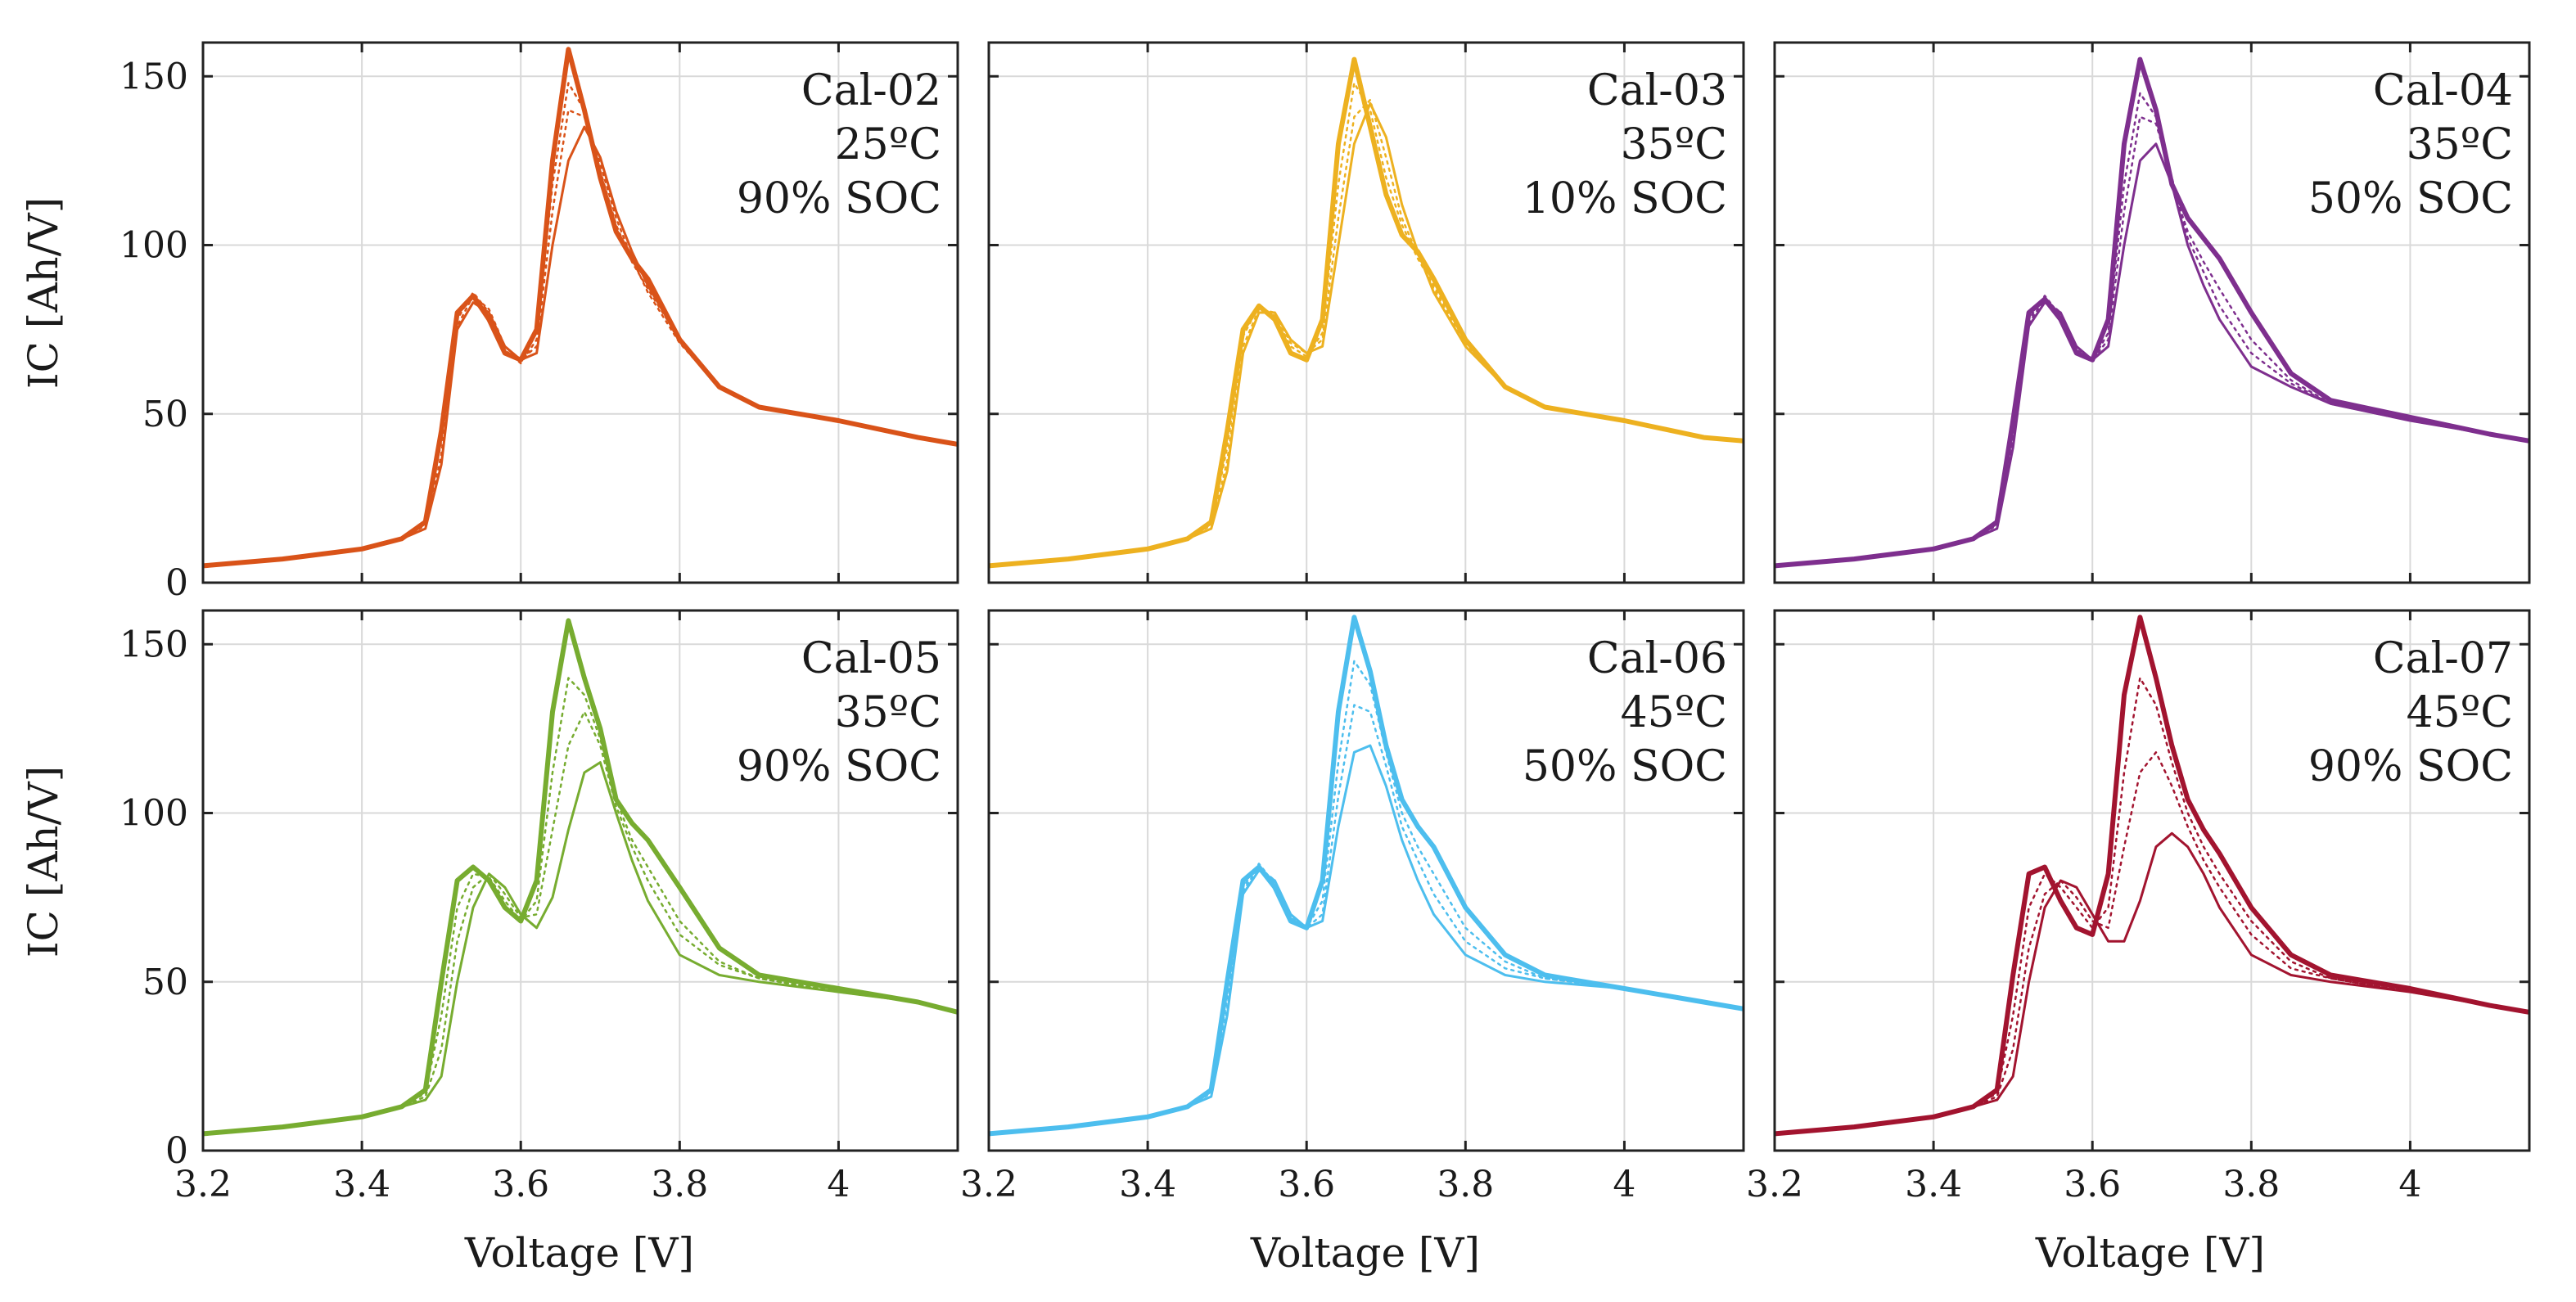  What do you see at coordinates (1625, 198) in the screenshot?
I see `panel-label-line-3: 10% SOC` at bounding box center [1625, 198].